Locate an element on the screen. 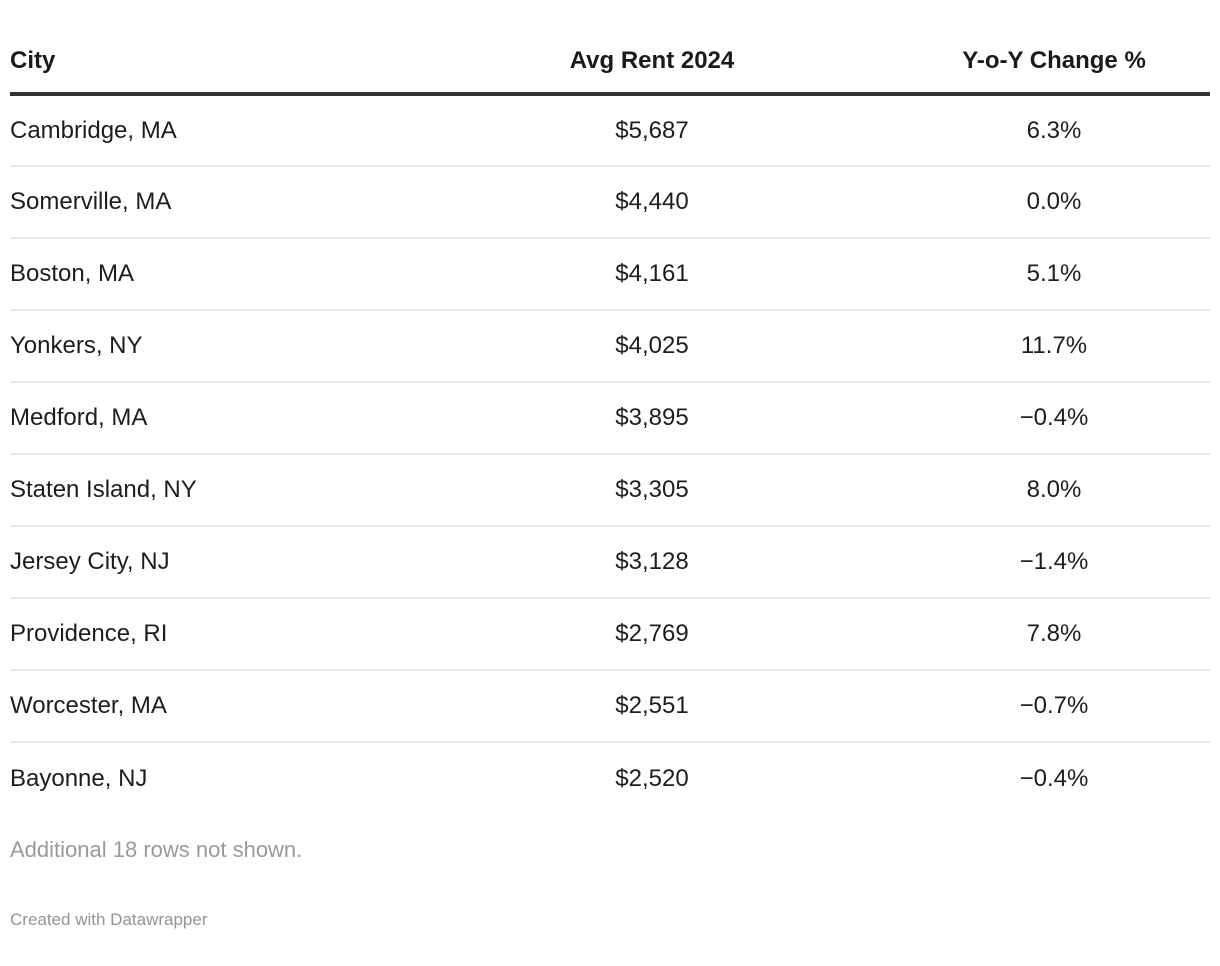 This screenshot has height=966, width=1220. table-row: Cambridge, MA $5,687 6.3% is located at coordinates (610, 130).